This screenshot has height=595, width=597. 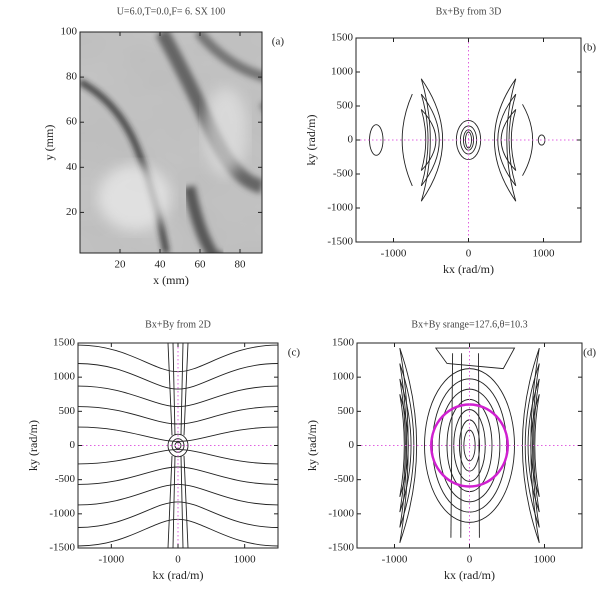 I want to click on y-axis-label: y (mm), so click(x=49, y=143).